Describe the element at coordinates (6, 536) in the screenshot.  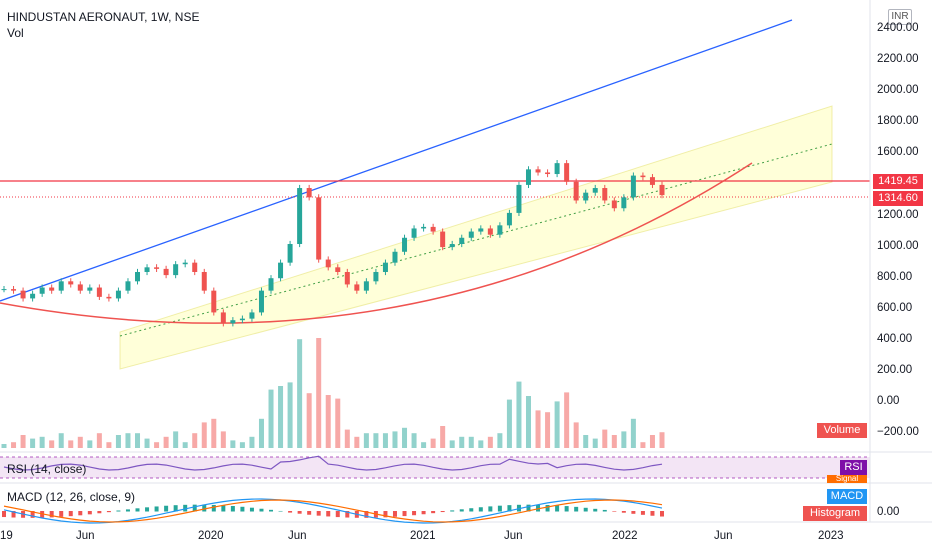
I see `time-axis-tick: 19` at that location.